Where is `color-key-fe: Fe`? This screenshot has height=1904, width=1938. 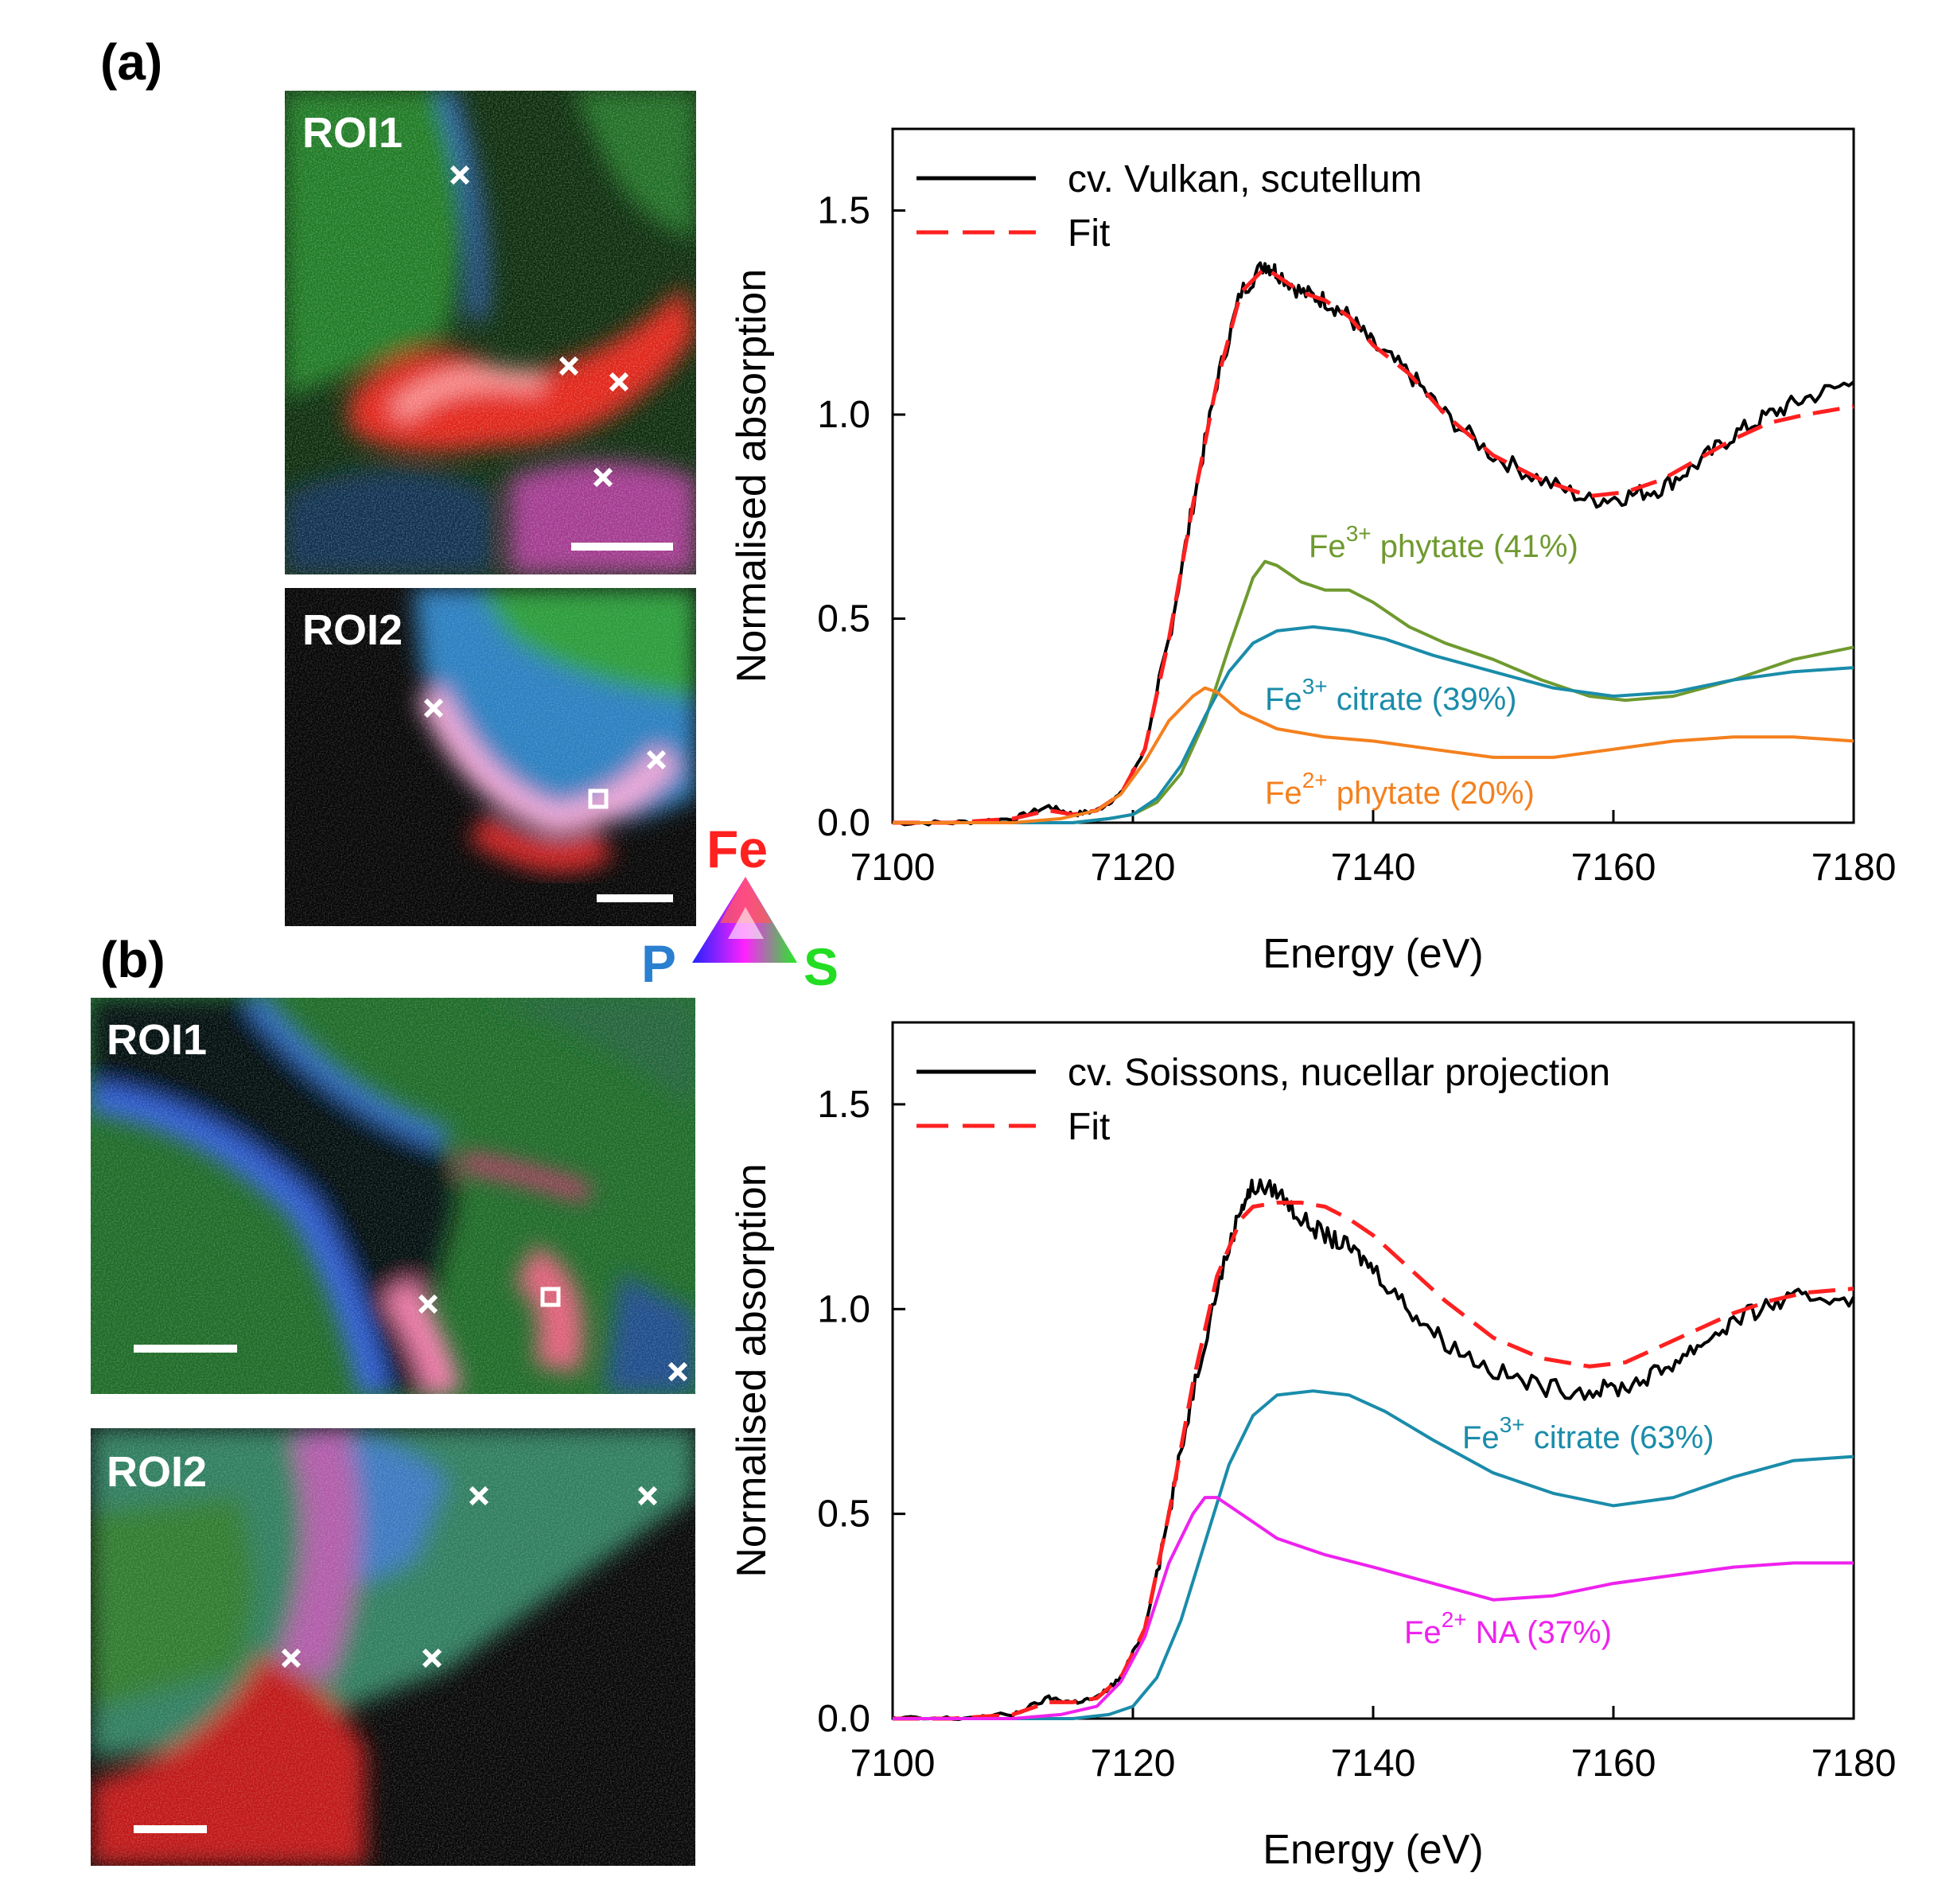
color-key-fe: Fe is located at coordinates (737, 849).